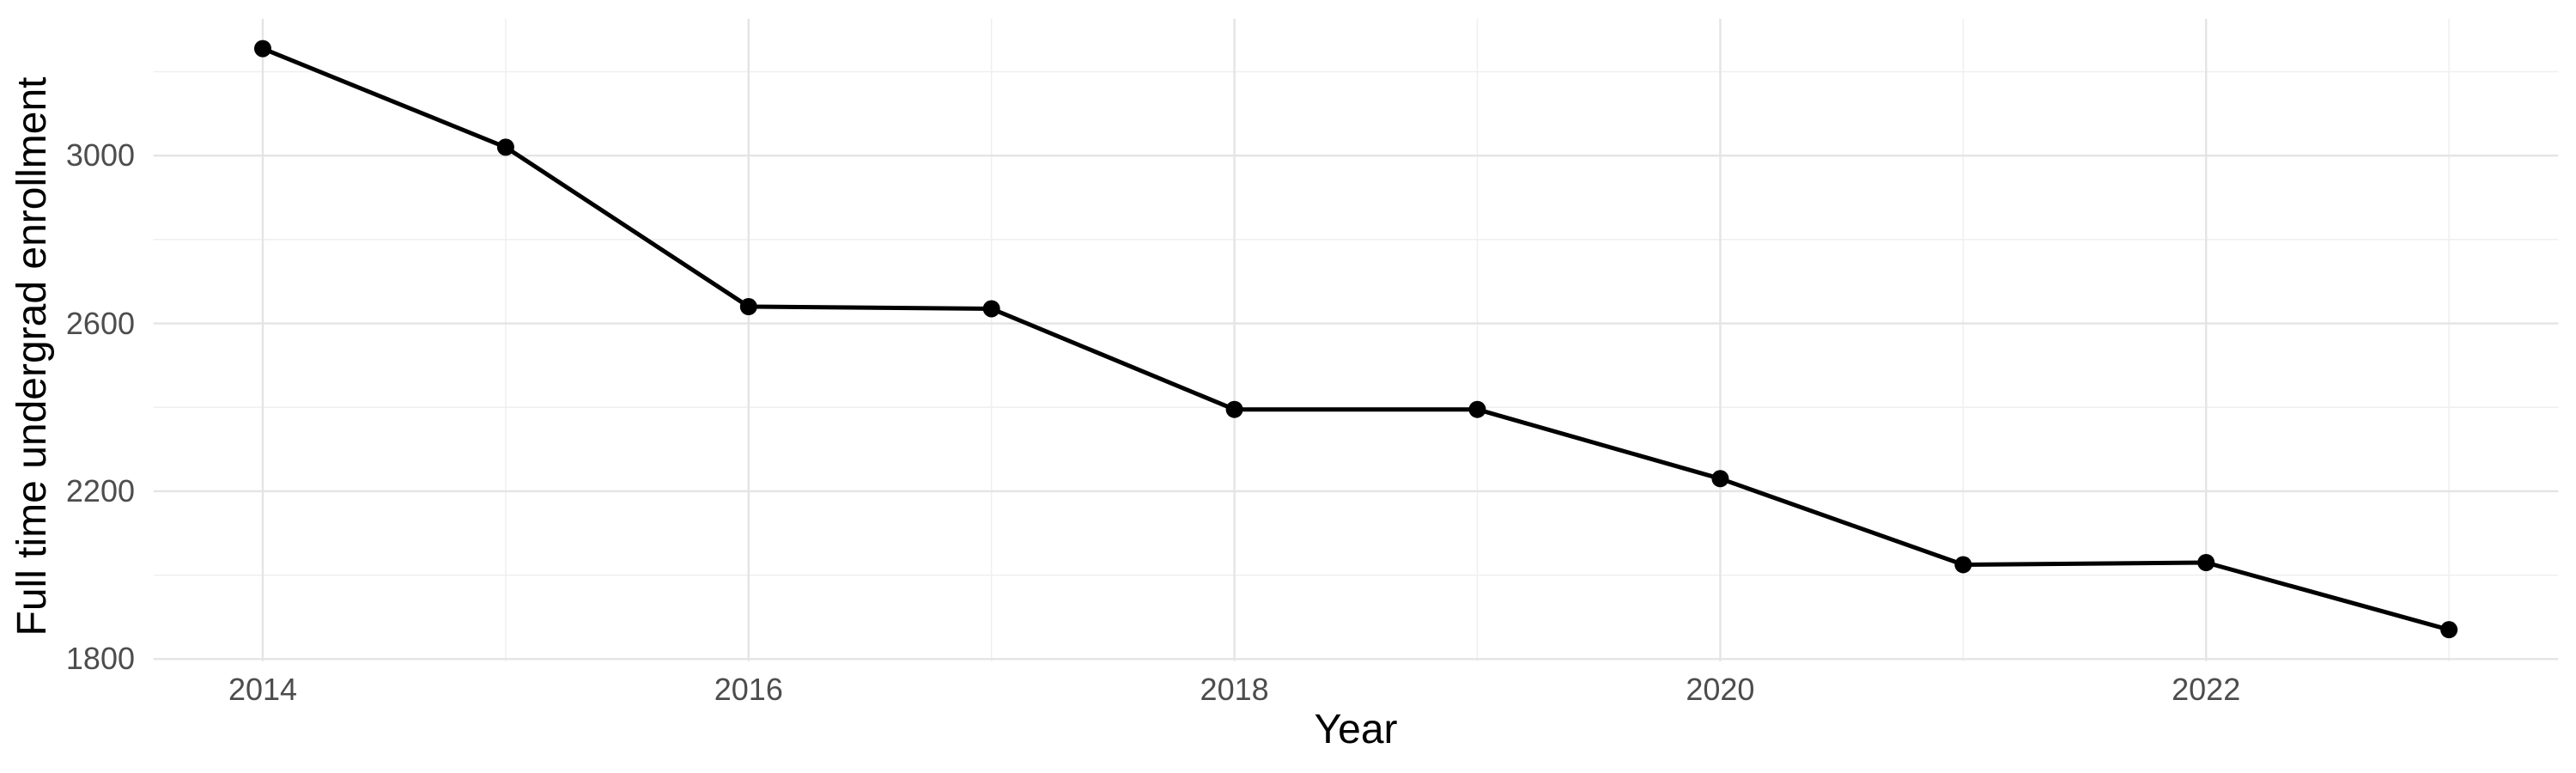 Image resolution: width=2576 pixels, height=773 pixels. Describe the element at coordinates (1234, 409) in the screenshot. I see `data-point-2018` at that location.